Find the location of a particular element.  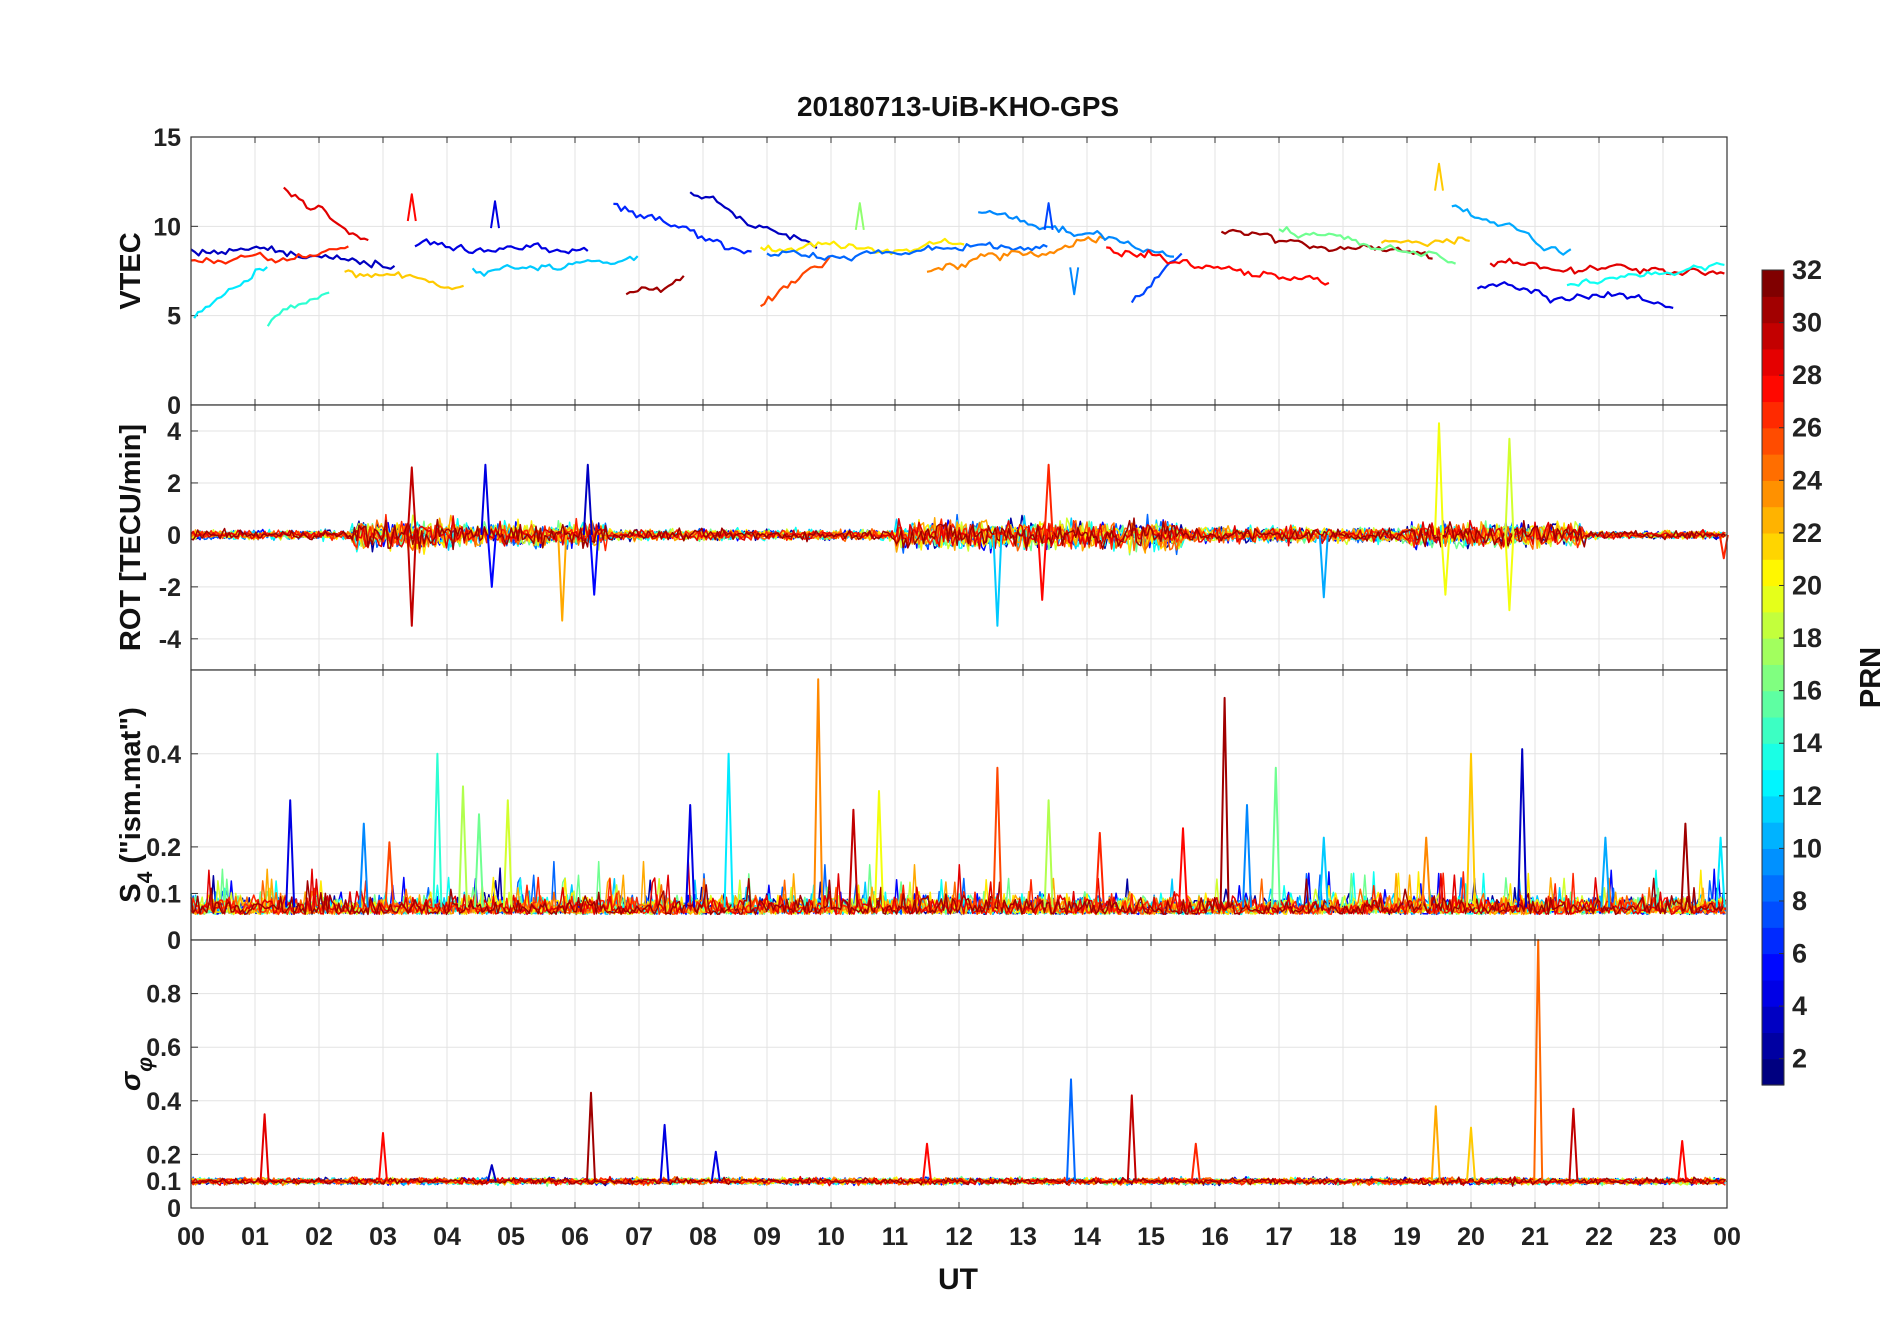

y-tick-label: 0.2 is located at coordinates (163, 848).